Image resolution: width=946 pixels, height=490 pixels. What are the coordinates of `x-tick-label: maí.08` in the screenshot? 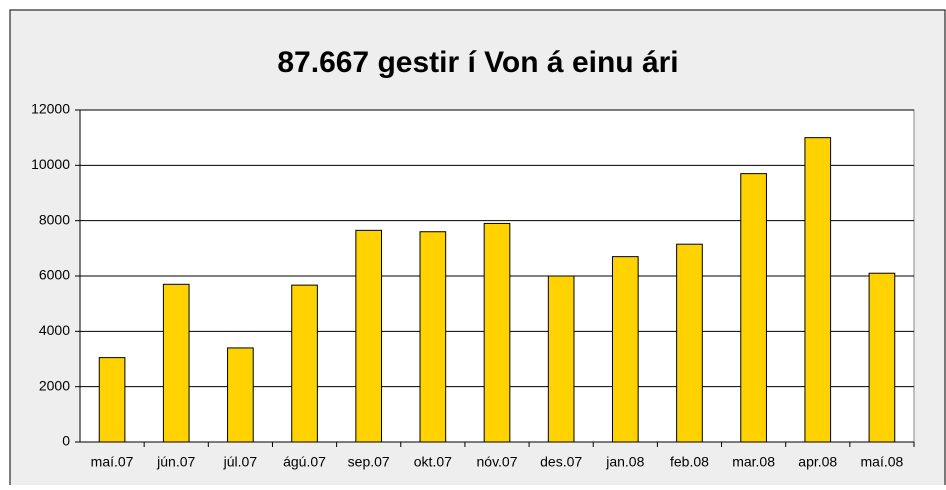 It's located at (882, 462).